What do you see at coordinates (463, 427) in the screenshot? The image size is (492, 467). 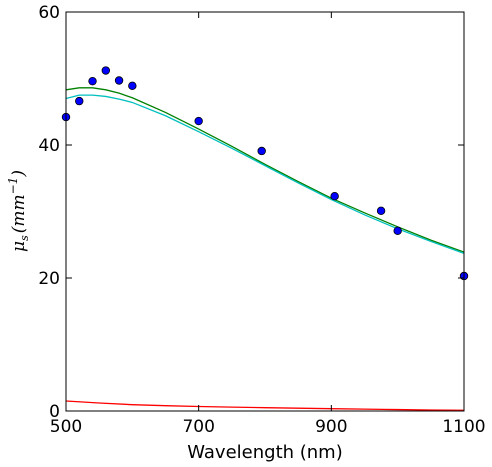 I see `x-tick-label: 1100` at bounding box center [463, 427].